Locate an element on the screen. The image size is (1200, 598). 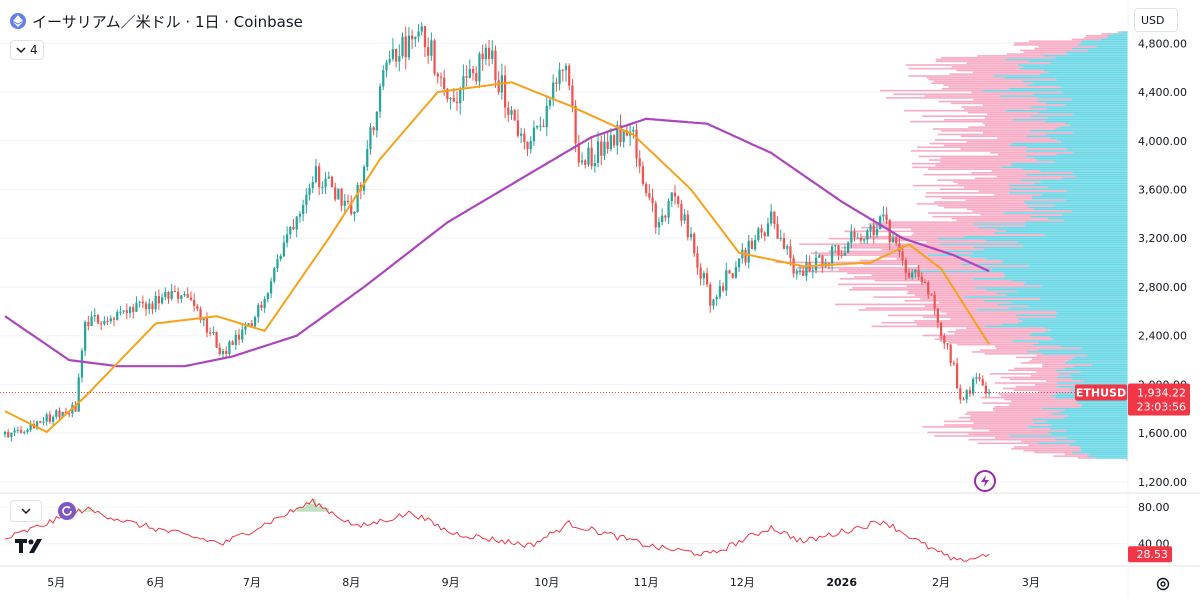
rsi-collapse-button is located at coordinates (26, 511).